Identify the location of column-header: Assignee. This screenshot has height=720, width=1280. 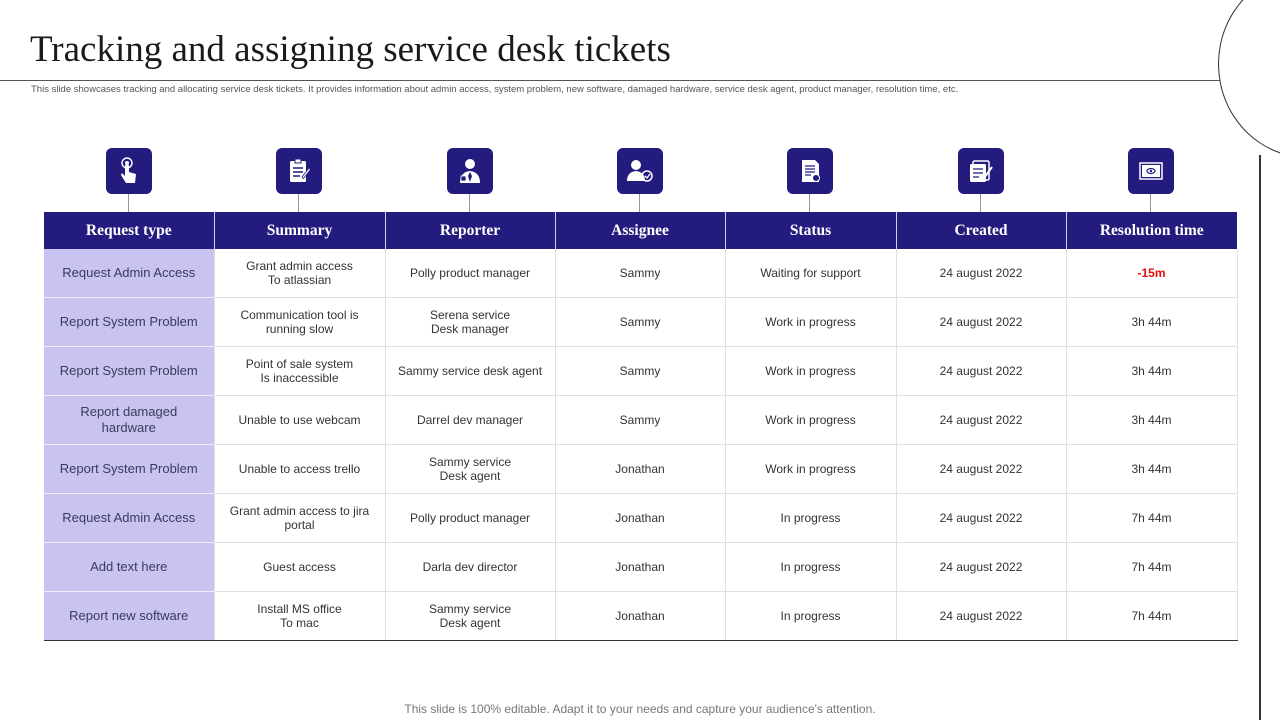
(640, 230).